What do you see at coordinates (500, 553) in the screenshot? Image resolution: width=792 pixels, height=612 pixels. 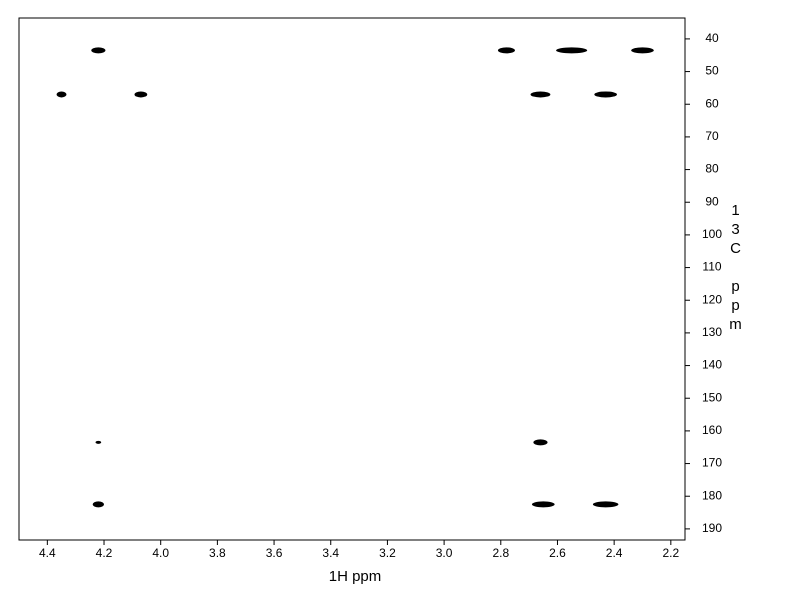 I see `x-tick-label: 2.8` at bounding box center [500, 553].